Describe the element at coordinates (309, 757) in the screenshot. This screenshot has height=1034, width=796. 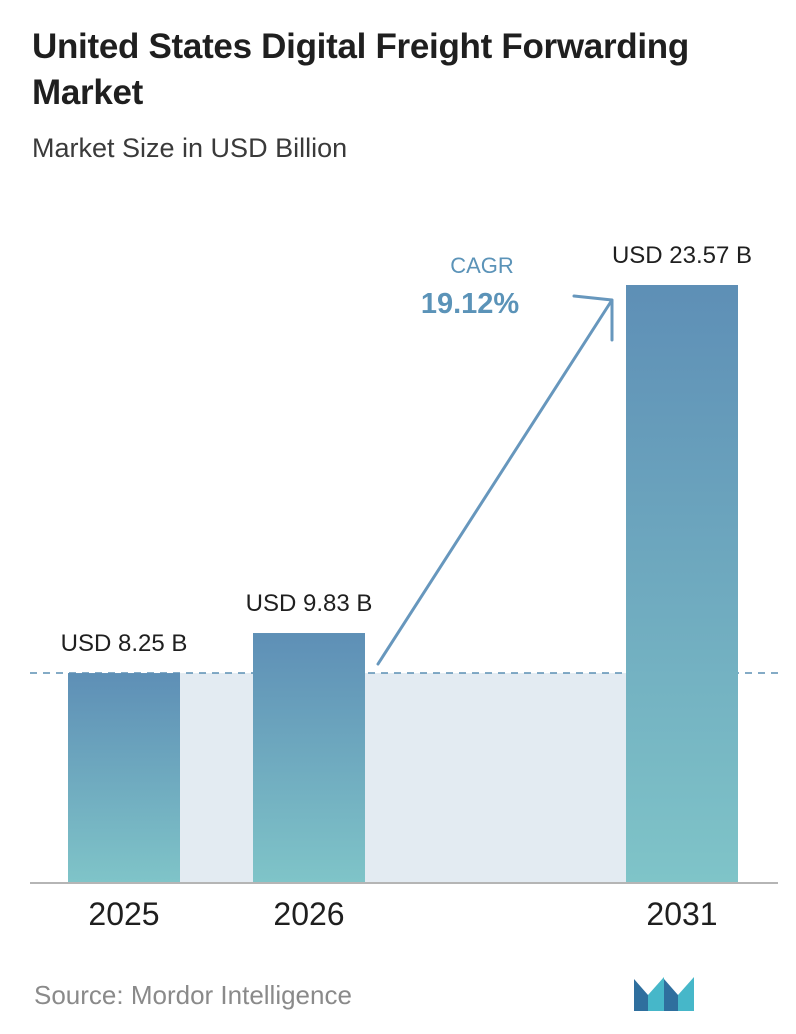
I see `bar-2026` at that location.